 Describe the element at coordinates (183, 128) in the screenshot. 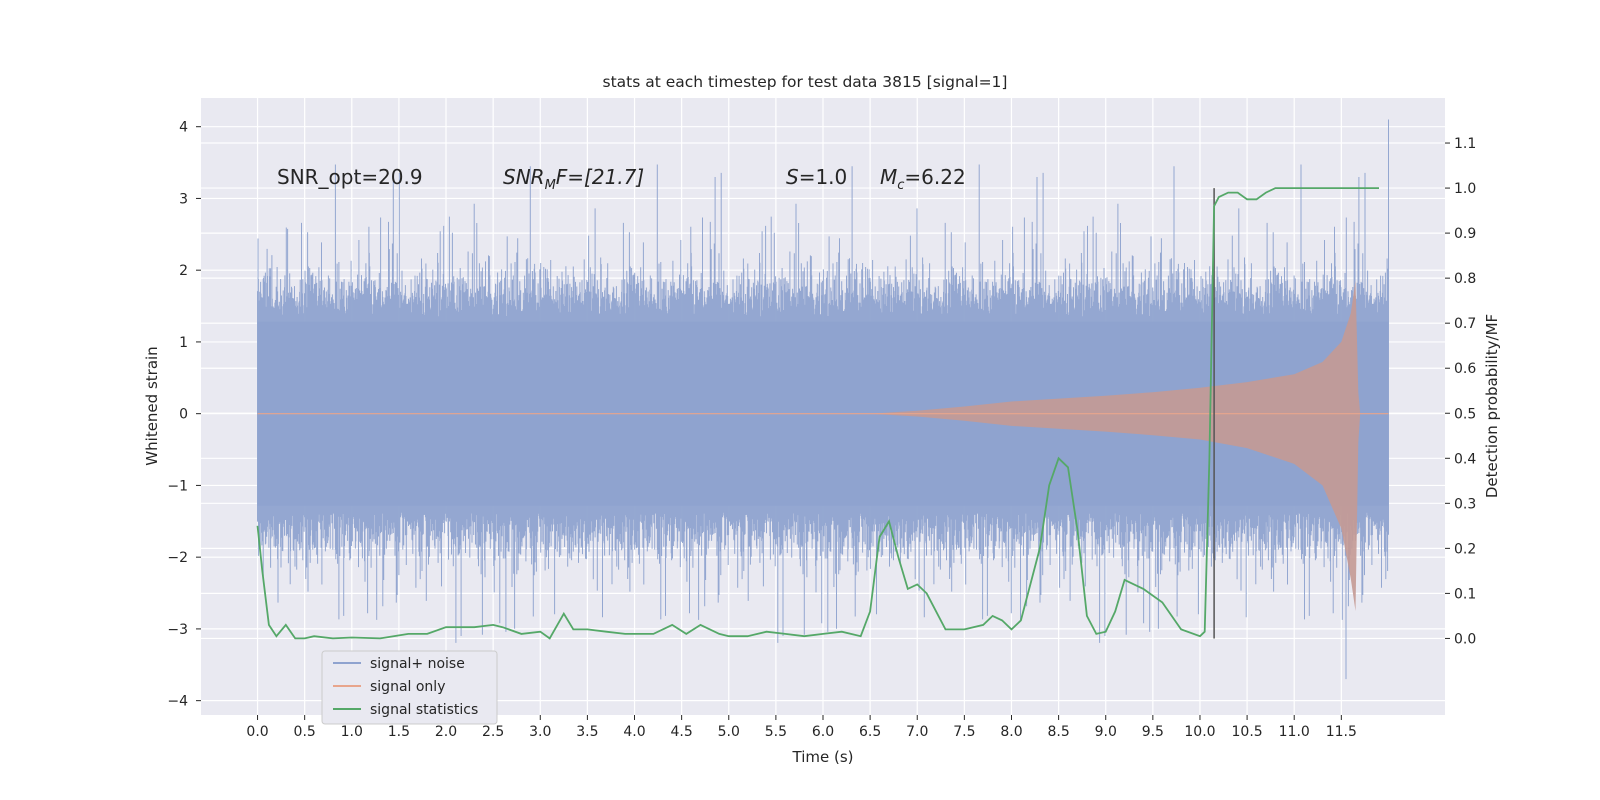

I see `y-tick-label: 4` at that location.